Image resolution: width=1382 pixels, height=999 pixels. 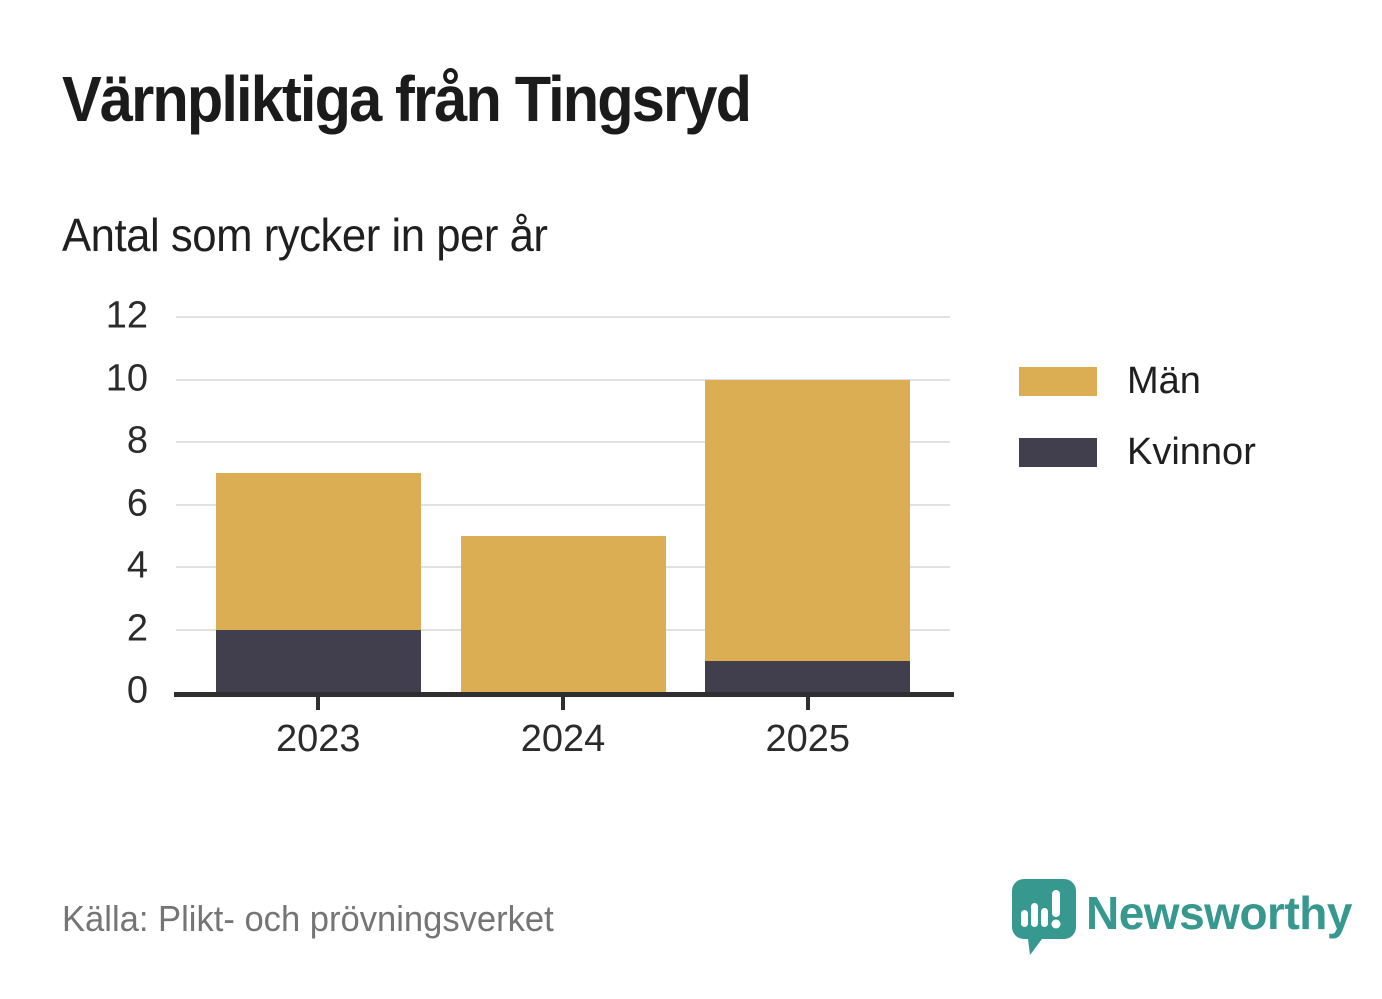 What do you see at coordinates (318, 660) in the screenshot?
I see `bar-segment-kvinnor-2023` at bounding box center [318, 660].